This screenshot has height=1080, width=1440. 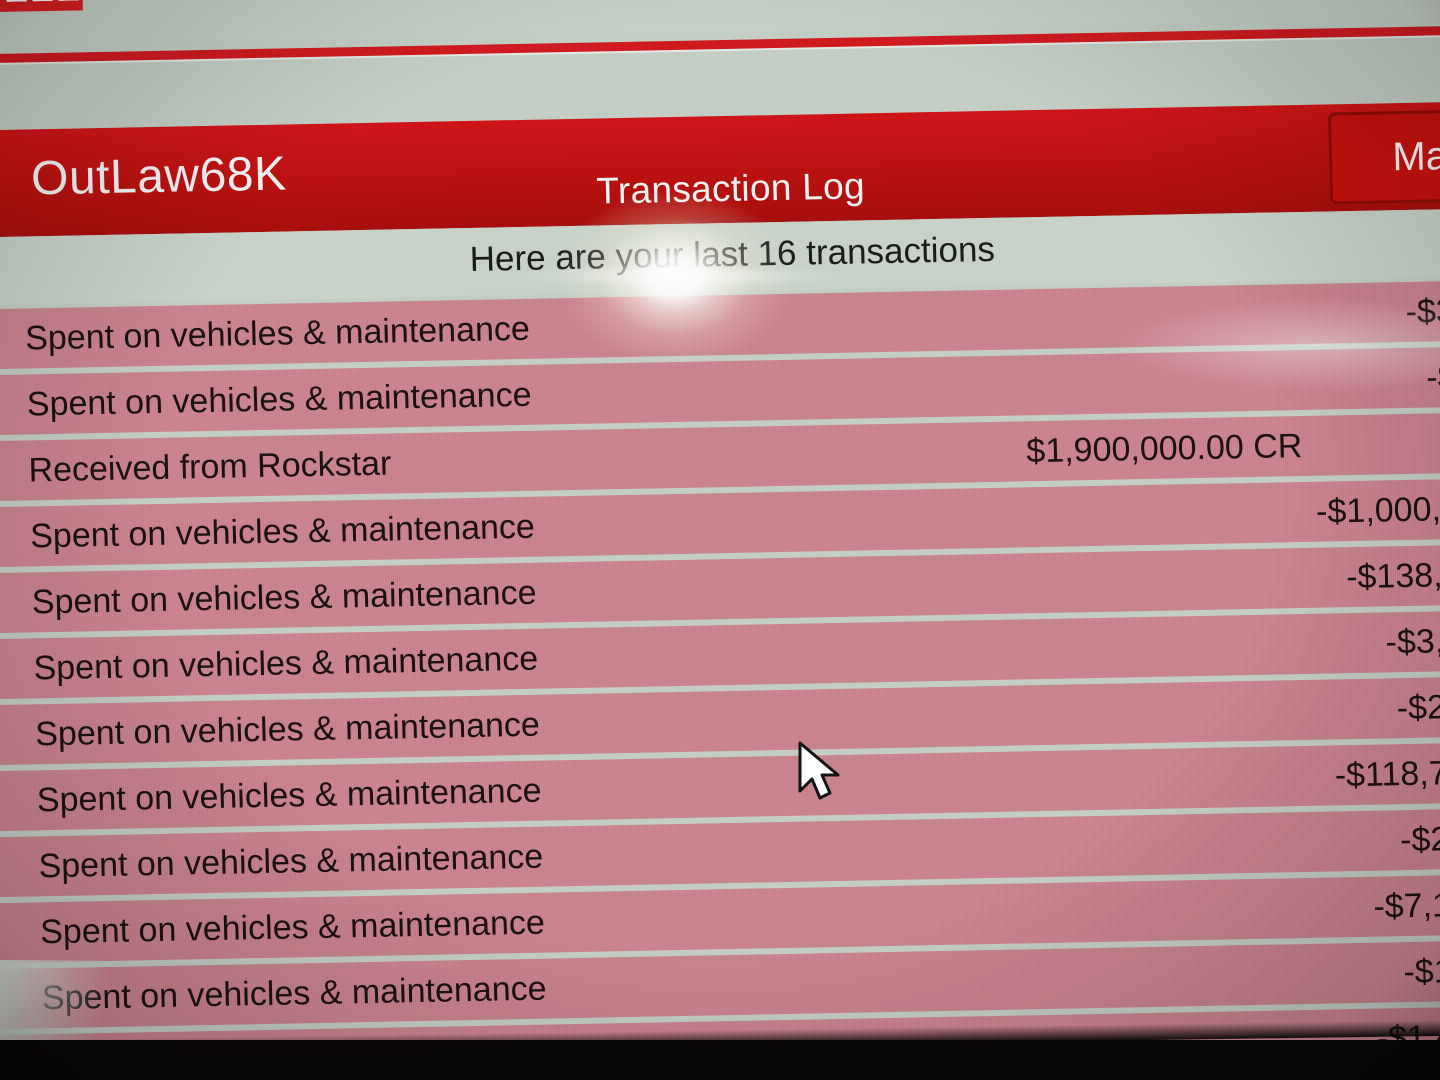 What do you see at coordinates (1383, 156) in the screenshot?
I see `mail-button: Mail` at bounding box center [1383, 156].